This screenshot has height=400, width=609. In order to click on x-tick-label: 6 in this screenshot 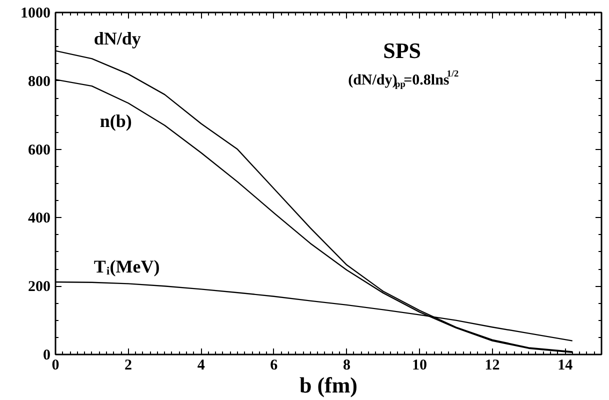, I will do `click(274, 366)`.